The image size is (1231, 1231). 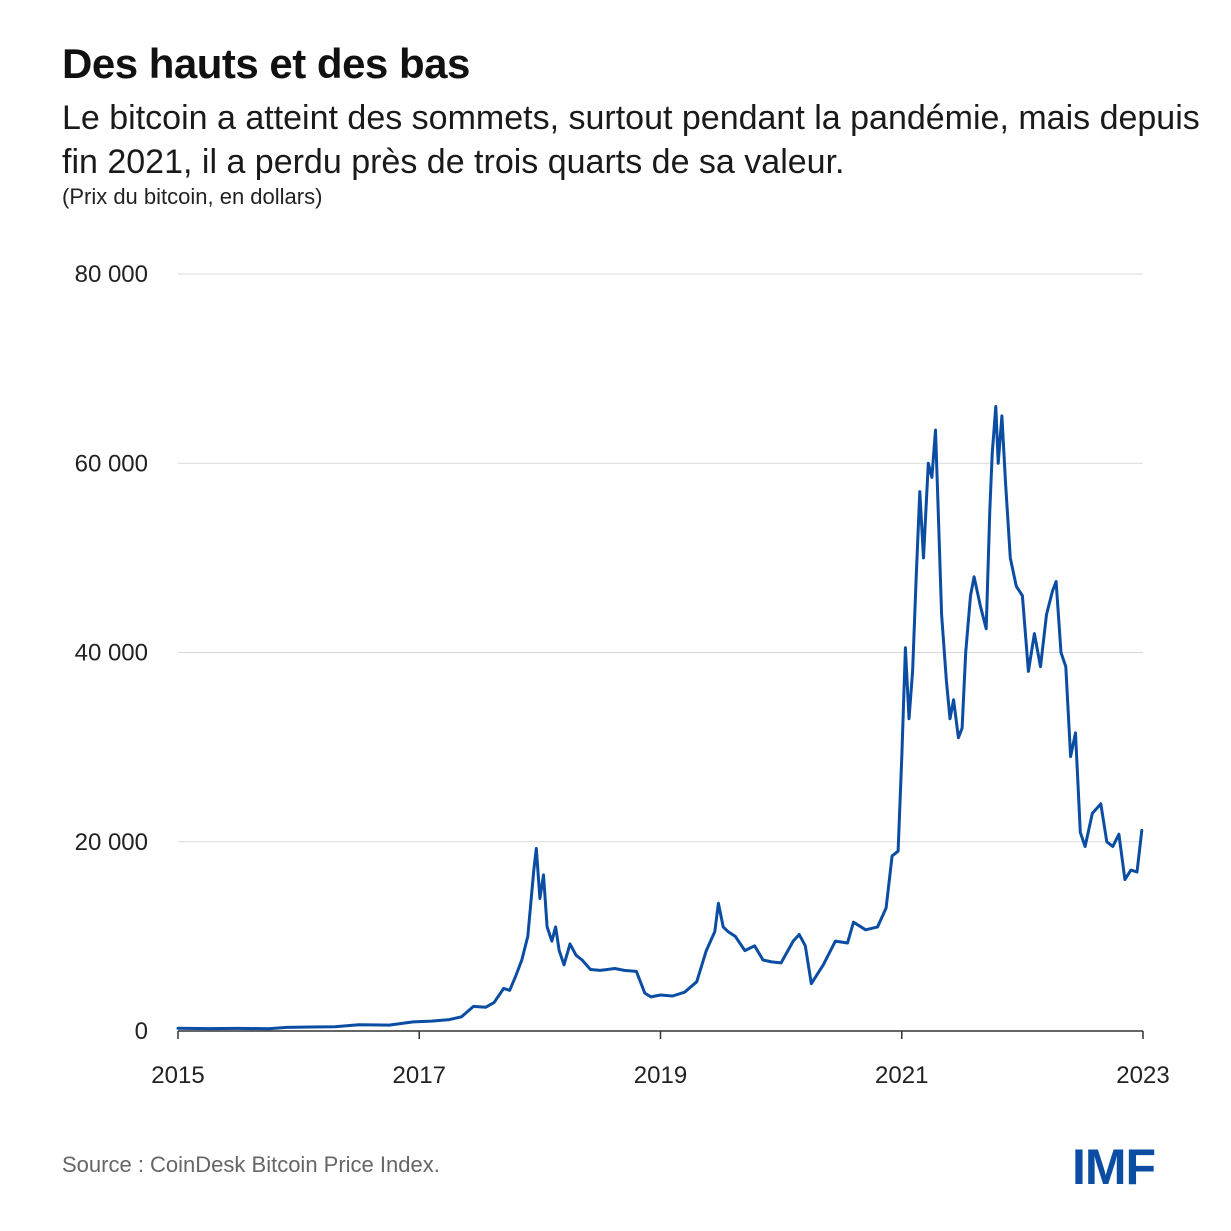 I want to click on y-tick-label: 20 000, so click(x=111, y=842).